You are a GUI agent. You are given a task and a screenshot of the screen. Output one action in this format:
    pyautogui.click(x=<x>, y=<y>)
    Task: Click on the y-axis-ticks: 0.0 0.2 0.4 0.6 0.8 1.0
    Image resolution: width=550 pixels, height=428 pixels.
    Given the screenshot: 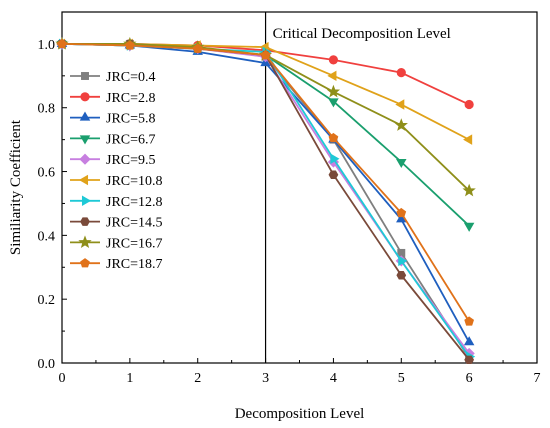 What is the action you would take?
    pyautogui.click(x=52, y=205)
    